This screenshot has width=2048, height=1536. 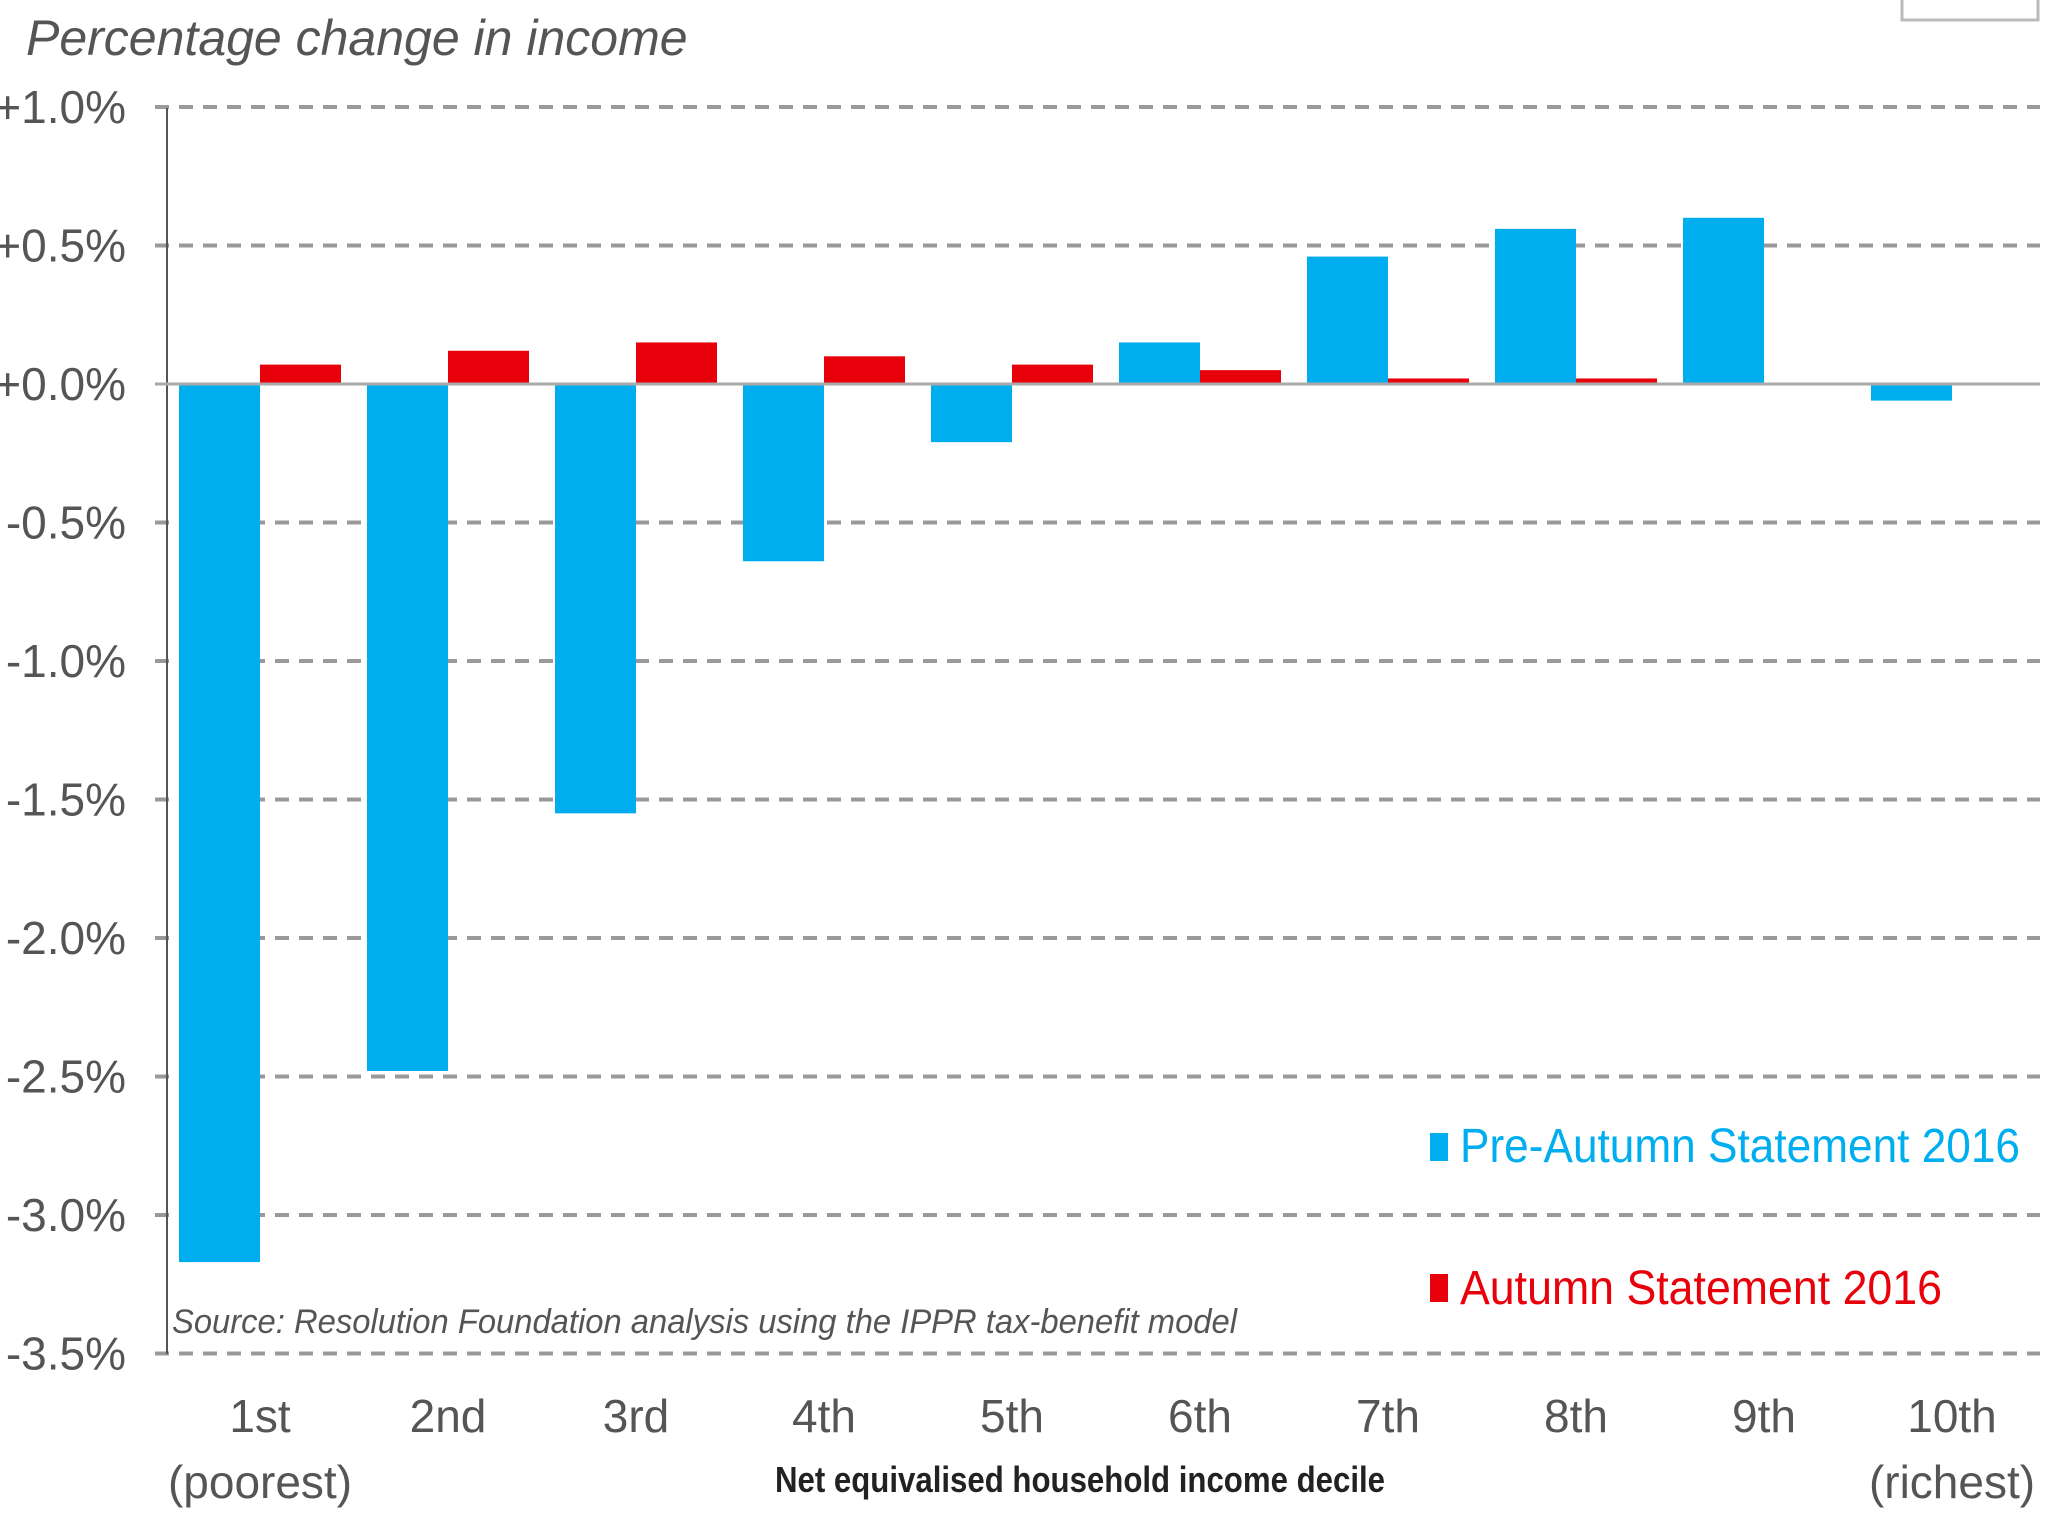 What do you see at coordinates (1439, 1288) in the screenshot?
I see `legend-swatch-autumn` at bounding box center [1439, 1288].